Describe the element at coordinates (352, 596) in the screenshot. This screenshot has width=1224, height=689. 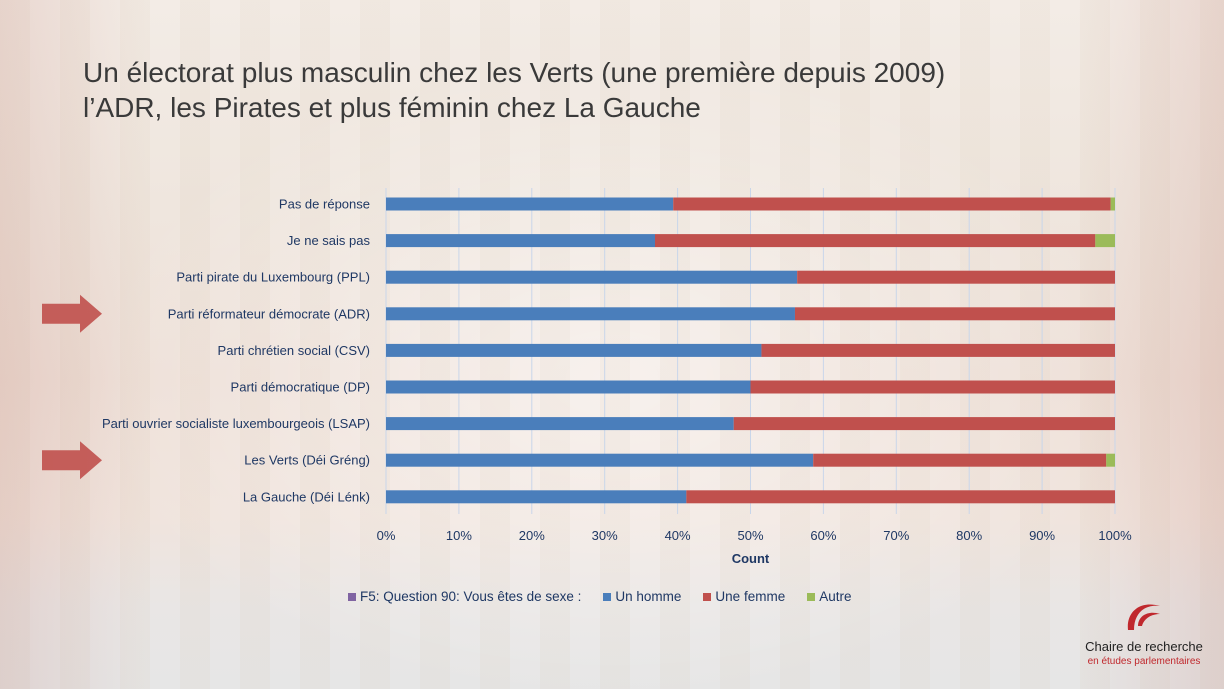
I see `legend-swatch-question` at that location.